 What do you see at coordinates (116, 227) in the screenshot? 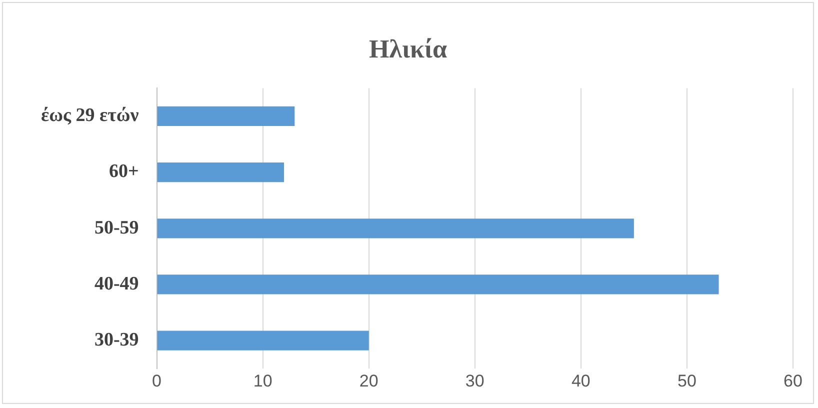
I see `y-tick-label: 50-59` at bounding box center [116, 227].